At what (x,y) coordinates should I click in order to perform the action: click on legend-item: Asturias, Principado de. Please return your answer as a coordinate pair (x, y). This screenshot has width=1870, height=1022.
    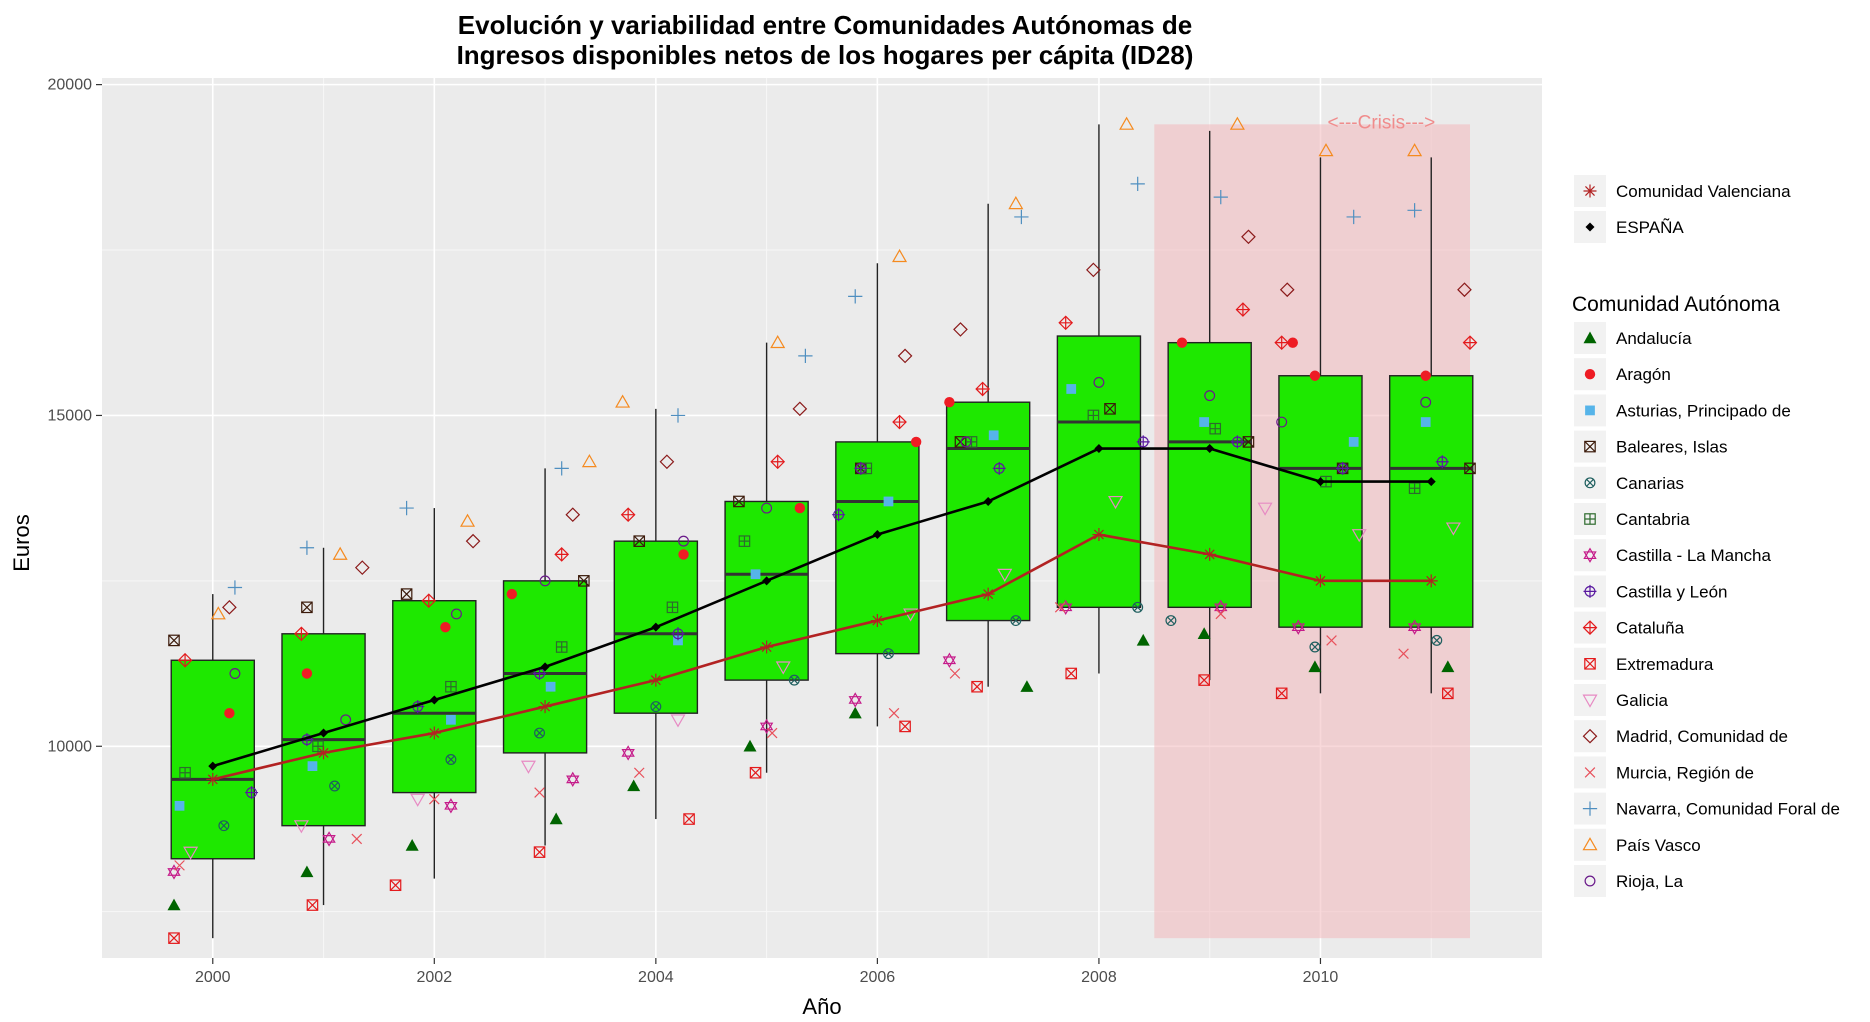
    Looking at the image, I should click on (1682, 410).